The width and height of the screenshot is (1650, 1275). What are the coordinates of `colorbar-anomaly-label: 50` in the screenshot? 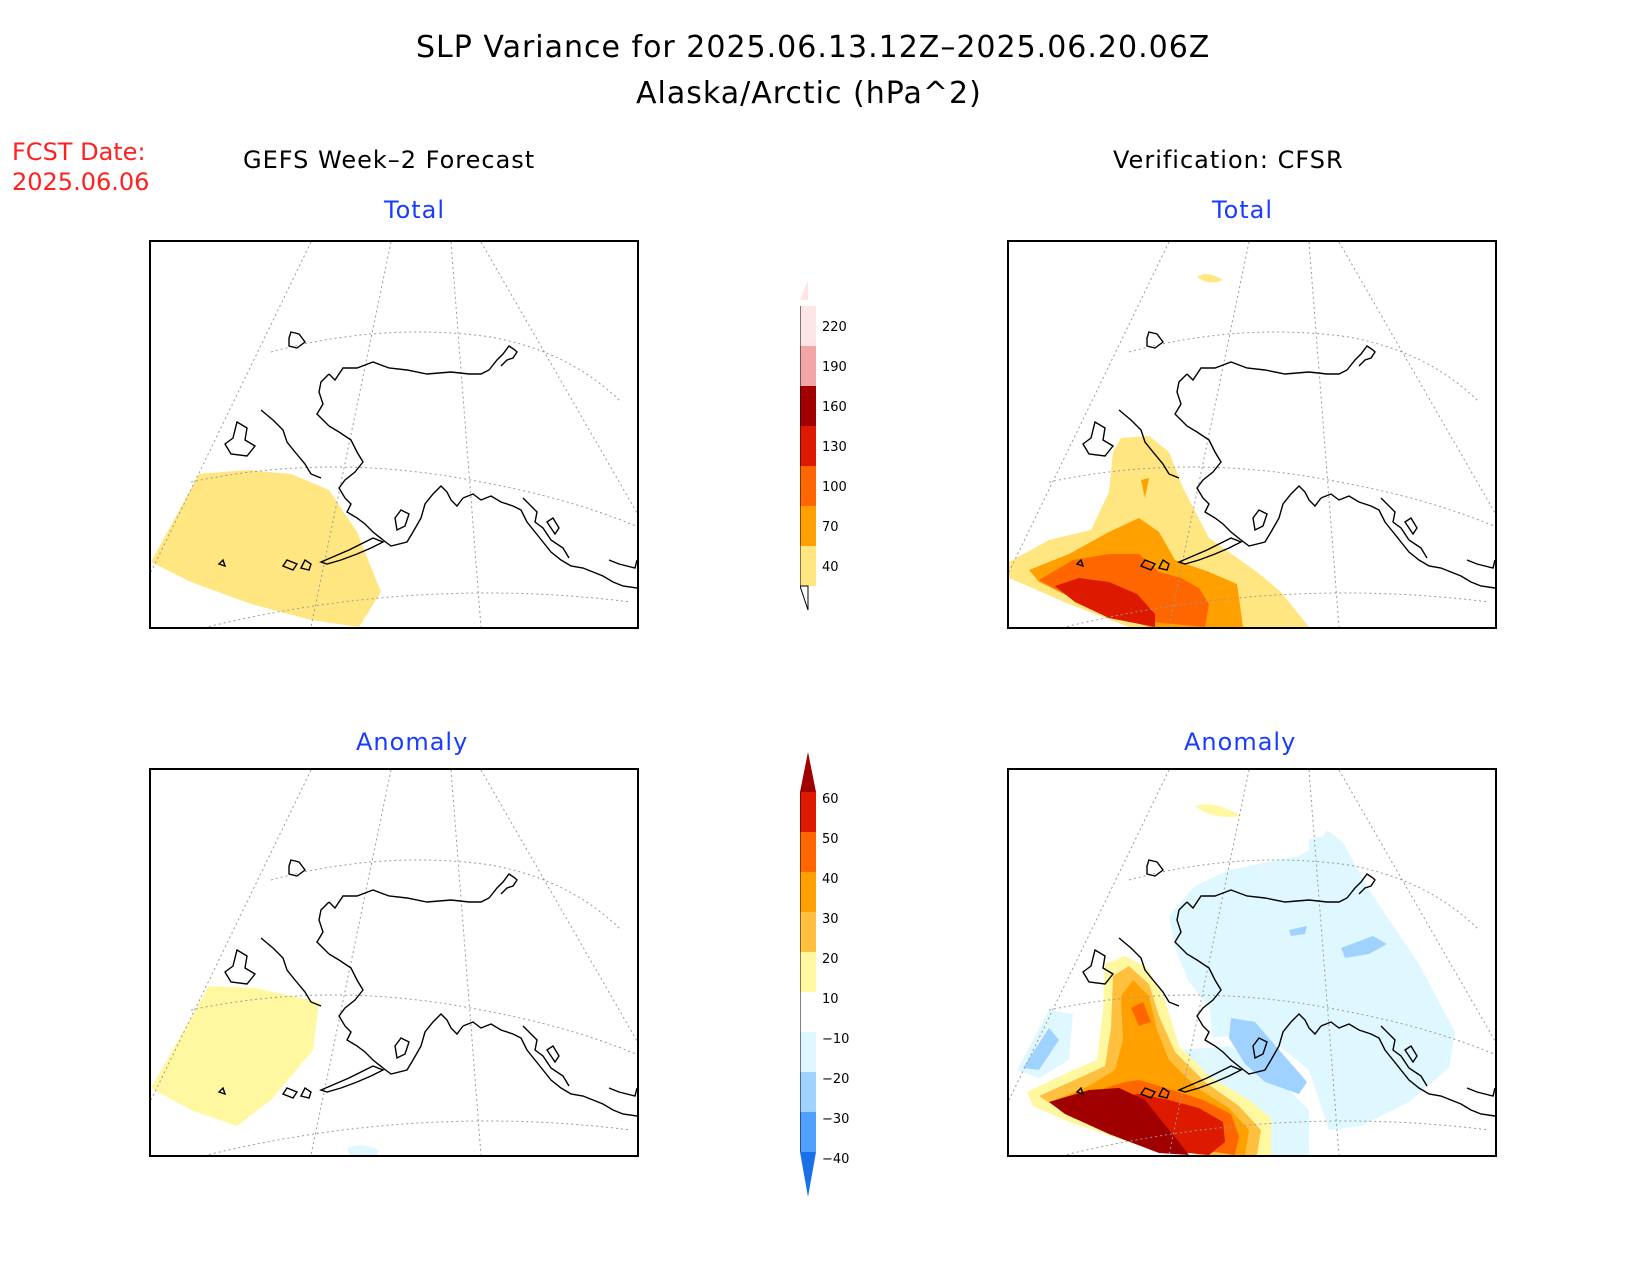 It's located at (830, 839).